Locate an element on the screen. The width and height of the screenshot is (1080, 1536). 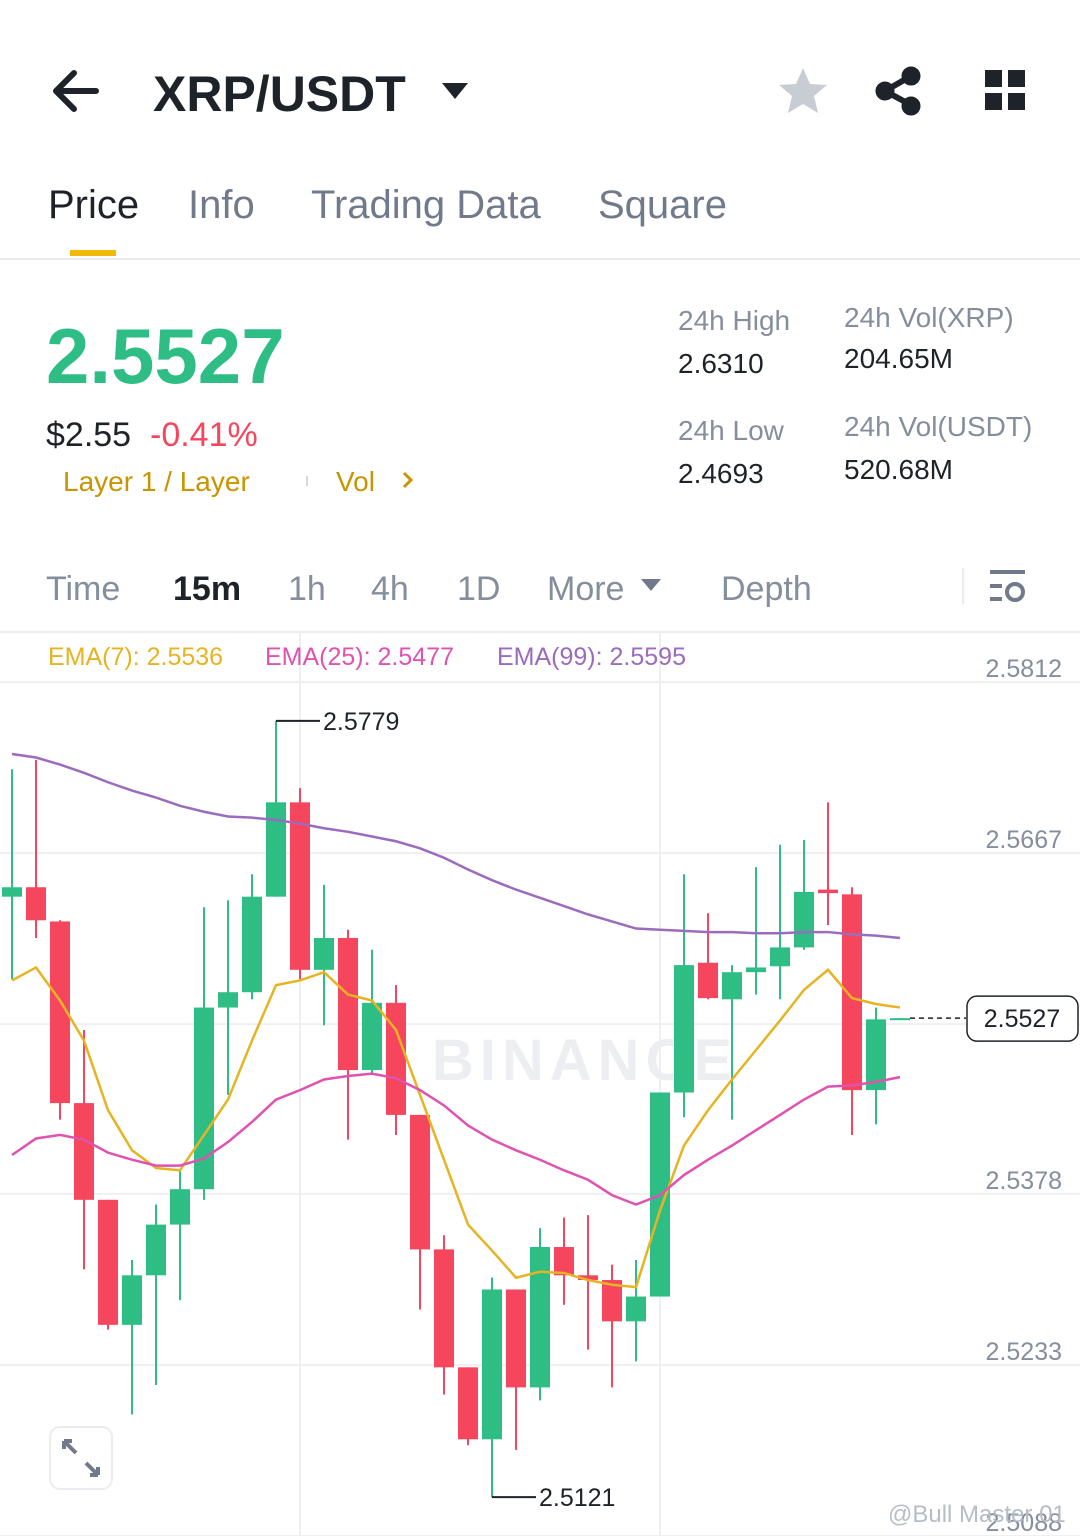
legend-entry: EMA(25): 2.5477 is located at coordinates (359, 657).